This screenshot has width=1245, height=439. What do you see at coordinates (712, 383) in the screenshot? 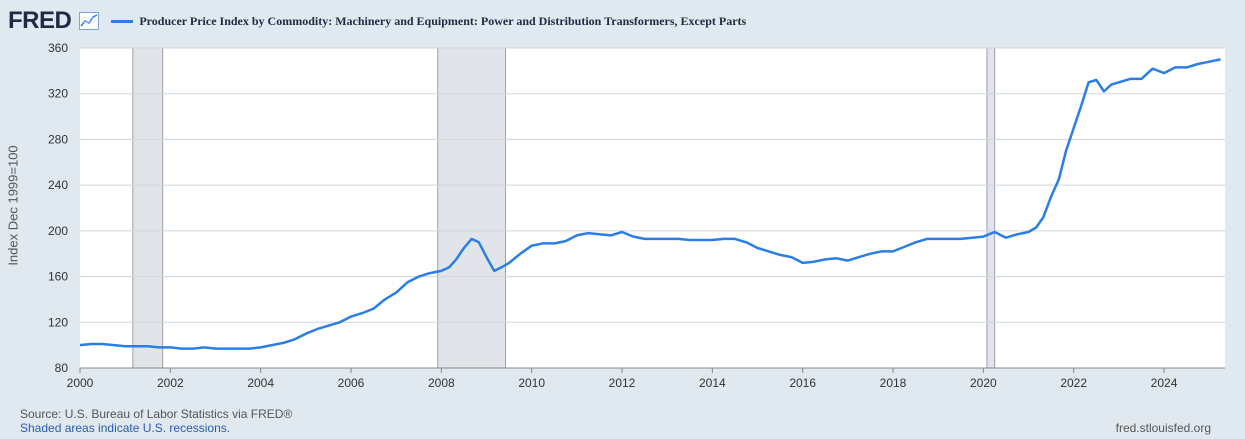
I see `x-tick-label: 2014` at bounding box center [712, 383].